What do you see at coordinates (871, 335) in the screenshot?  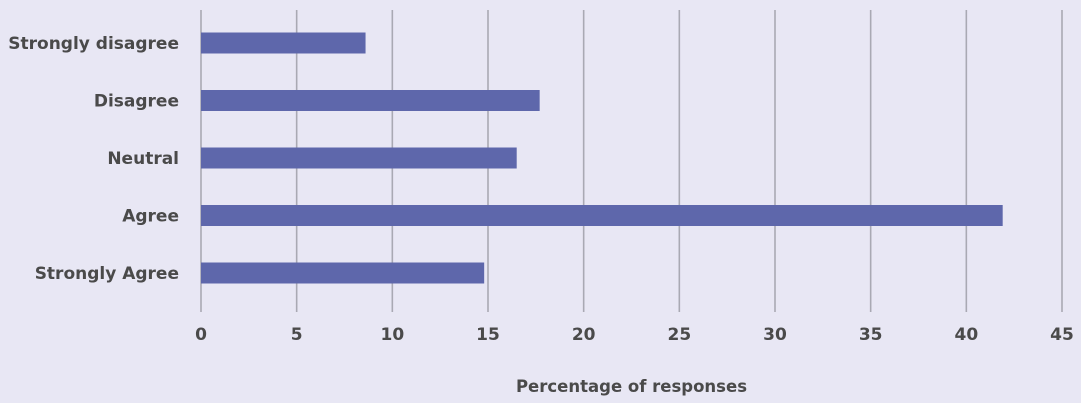 I see `x-tick-label: 35` at bounding box center [871, 335].